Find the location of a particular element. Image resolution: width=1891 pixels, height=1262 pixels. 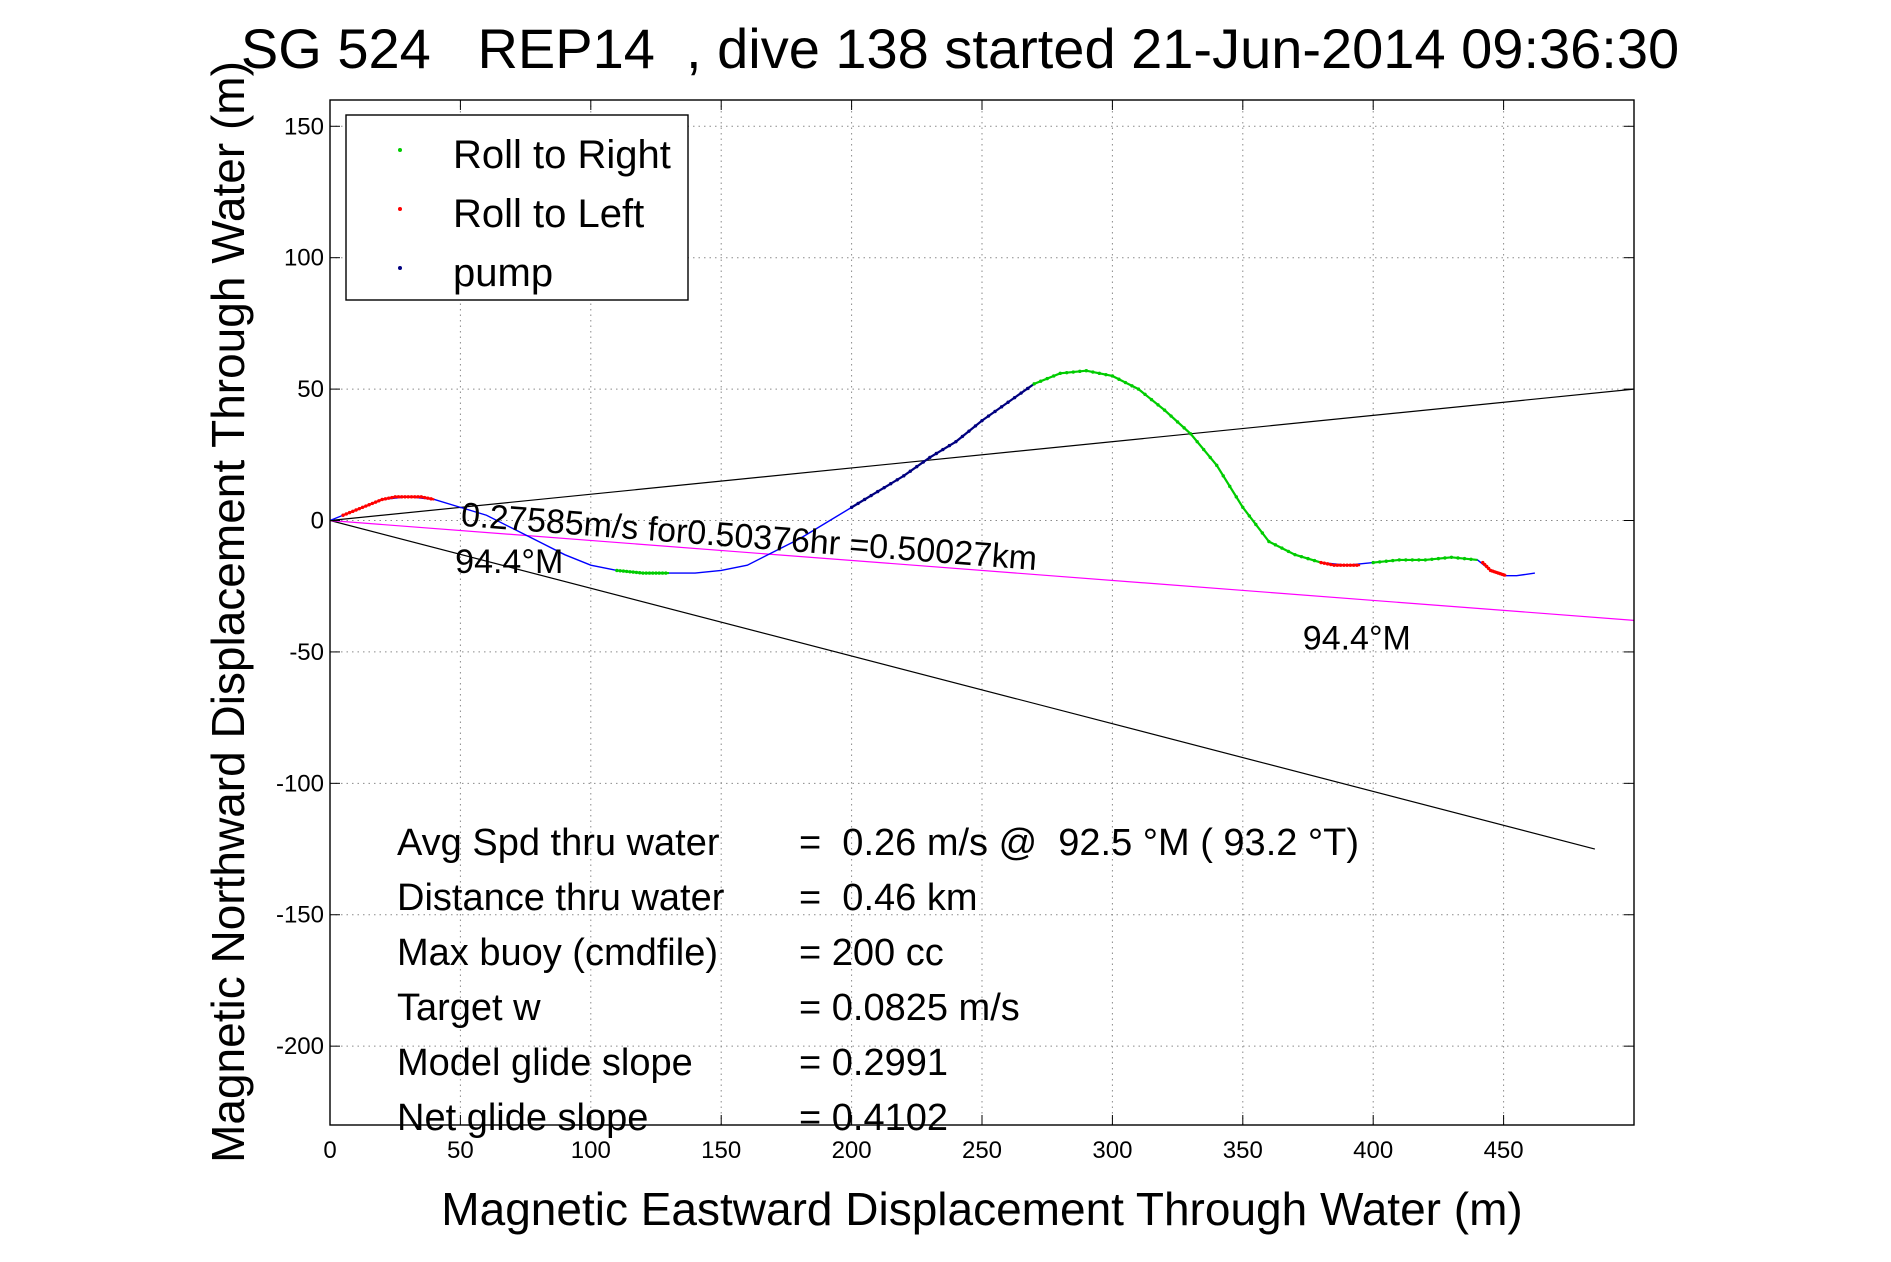

upper-bound-line is located at coordinates (982, 455).